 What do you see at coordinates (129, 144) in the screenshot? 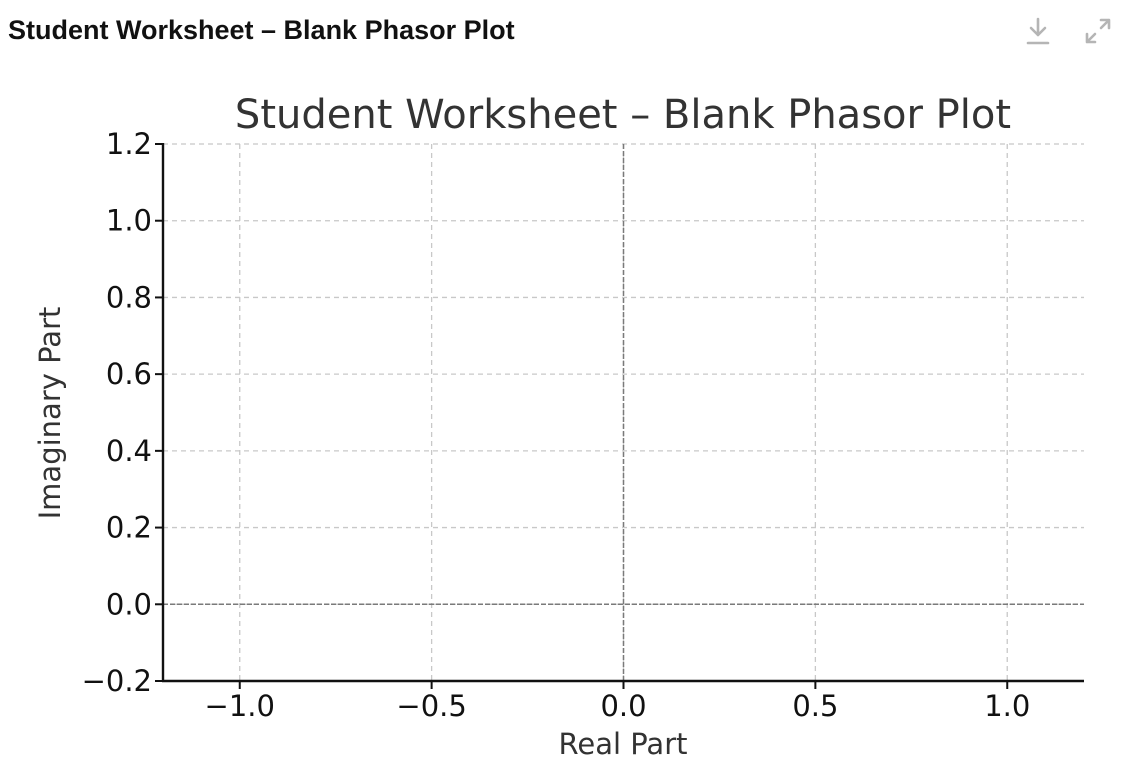
I see `y-tick-label: 1.2` at bounding box center [129, 144].